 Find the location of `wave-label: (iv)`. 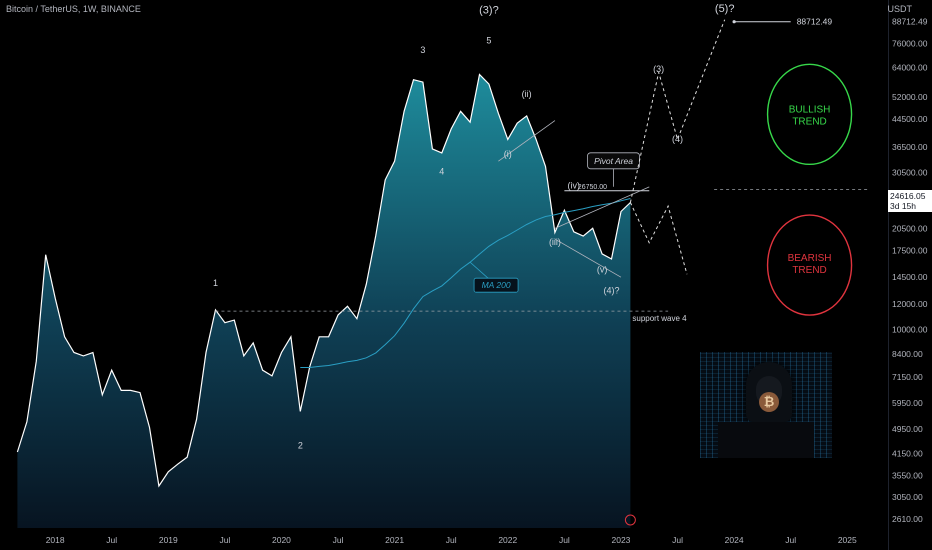

wave-label: (iv) is located at coordinates (574, 185).